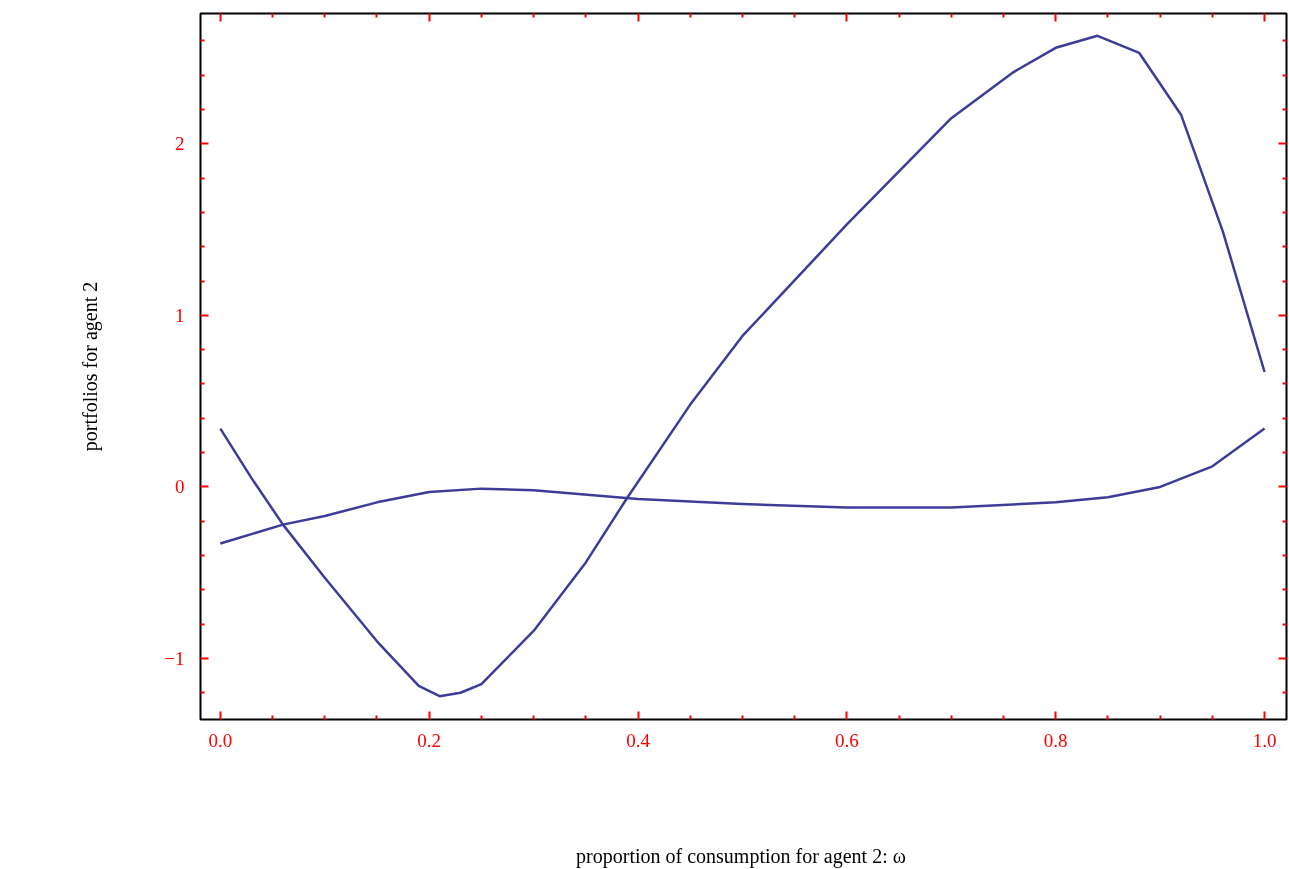  What do you see at coordinates (180, 487) in the screenshot?
I see `y-tick-label: 0` at bounding box center [180, 487].